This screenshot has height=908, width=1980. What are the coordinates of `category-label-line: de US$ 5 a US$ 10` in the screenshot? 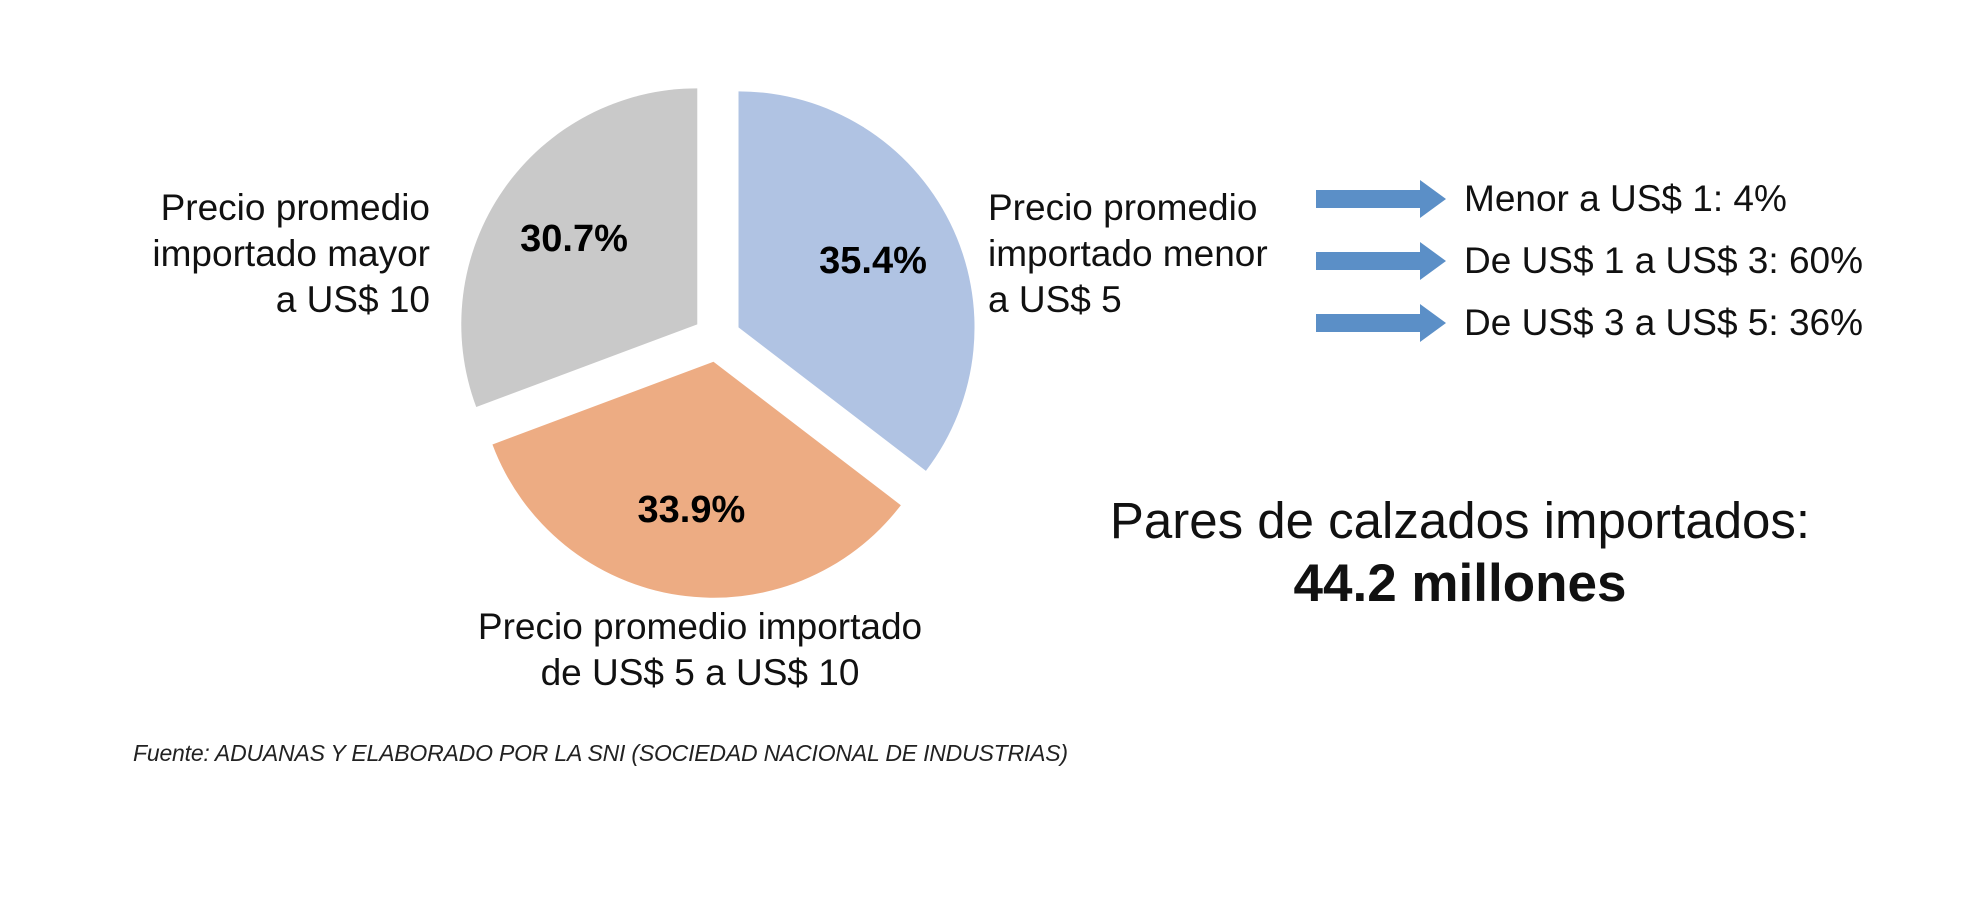 It's located at (700, 672).